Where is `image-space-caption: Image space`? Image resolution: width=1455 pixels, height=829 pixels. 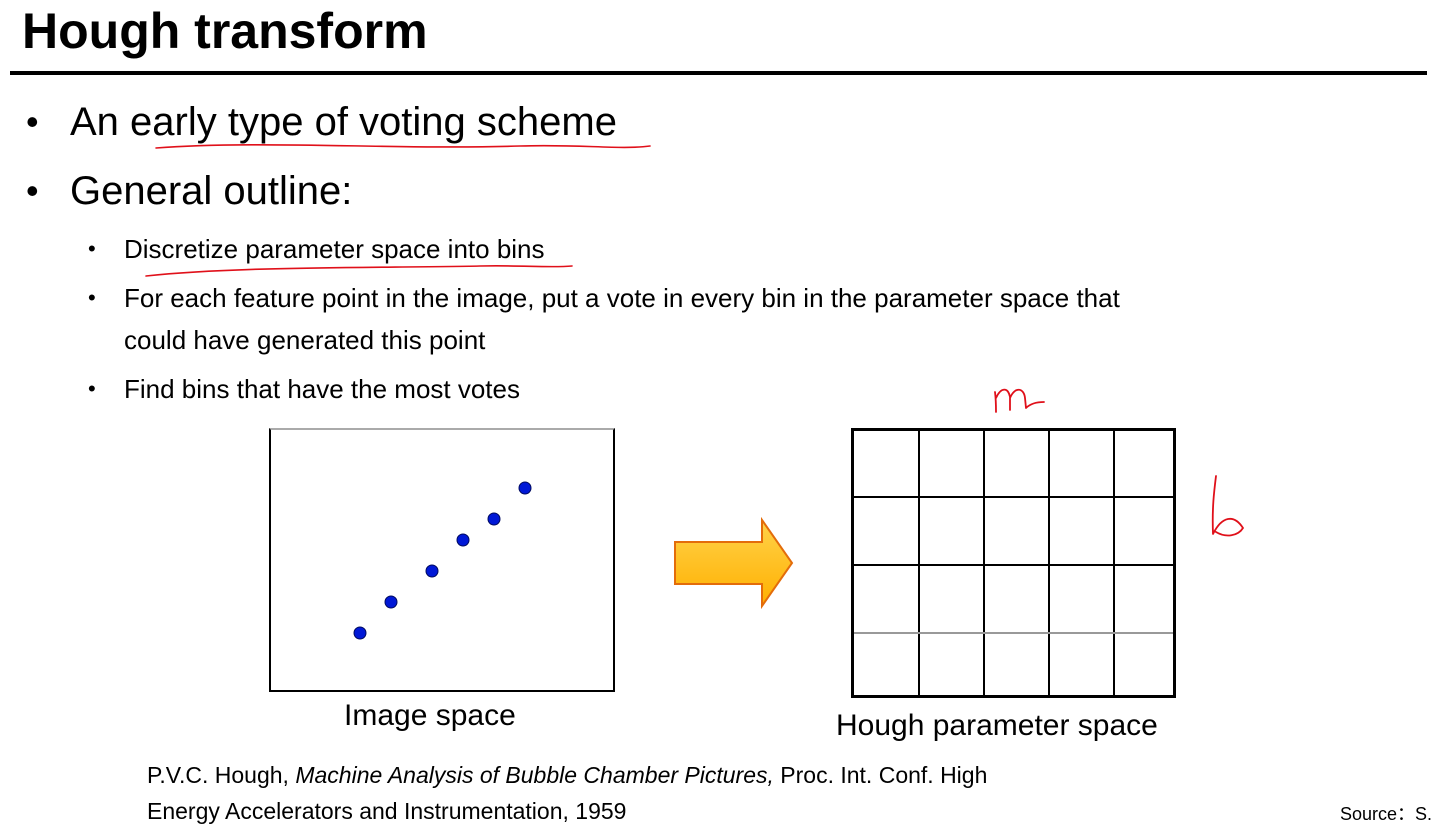 image-space-caption: Image space is located at coordinates (430, 715).